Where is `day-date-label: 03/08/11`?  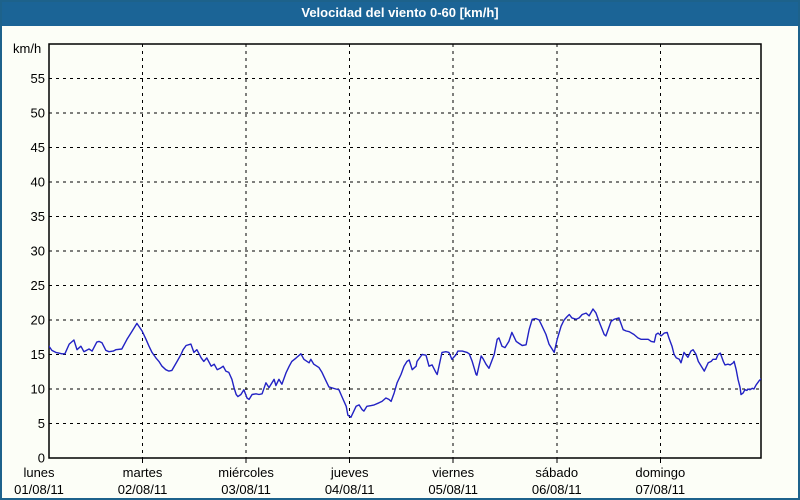
day-date-label: 03/08/11 is located at coordinates (246, 489).